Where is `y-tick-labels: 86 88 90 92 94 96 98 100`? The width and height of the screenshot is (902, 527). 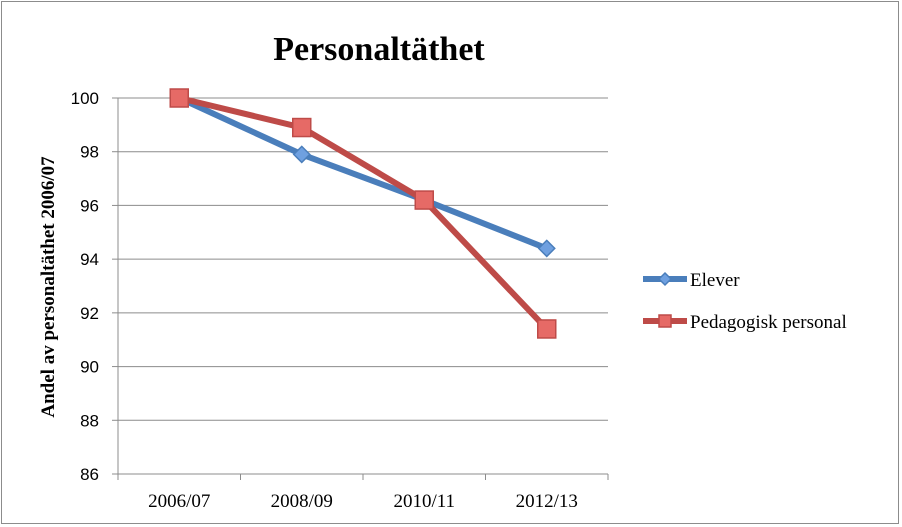
y-tick-labels: 86 88 90 92 94 96 98 100 is located at coordinates (85, 286).